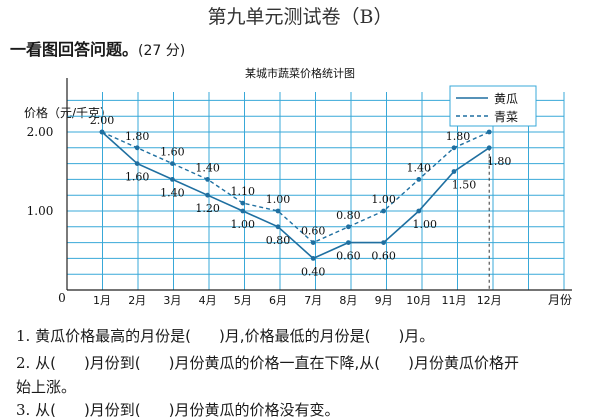 The image size is (600, 420). What do you see at coordinates (416, 336) in the screenshot?
I see `question-text: )月。` at bounding box center [416, 336].